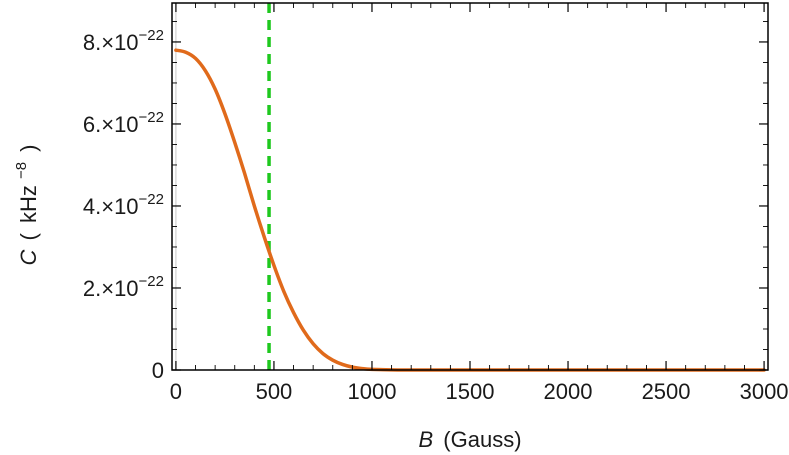 The width and height of the screenshot is (789, 455). I want to click on y-tick-label: 8.×10−22, so click(123, 41).